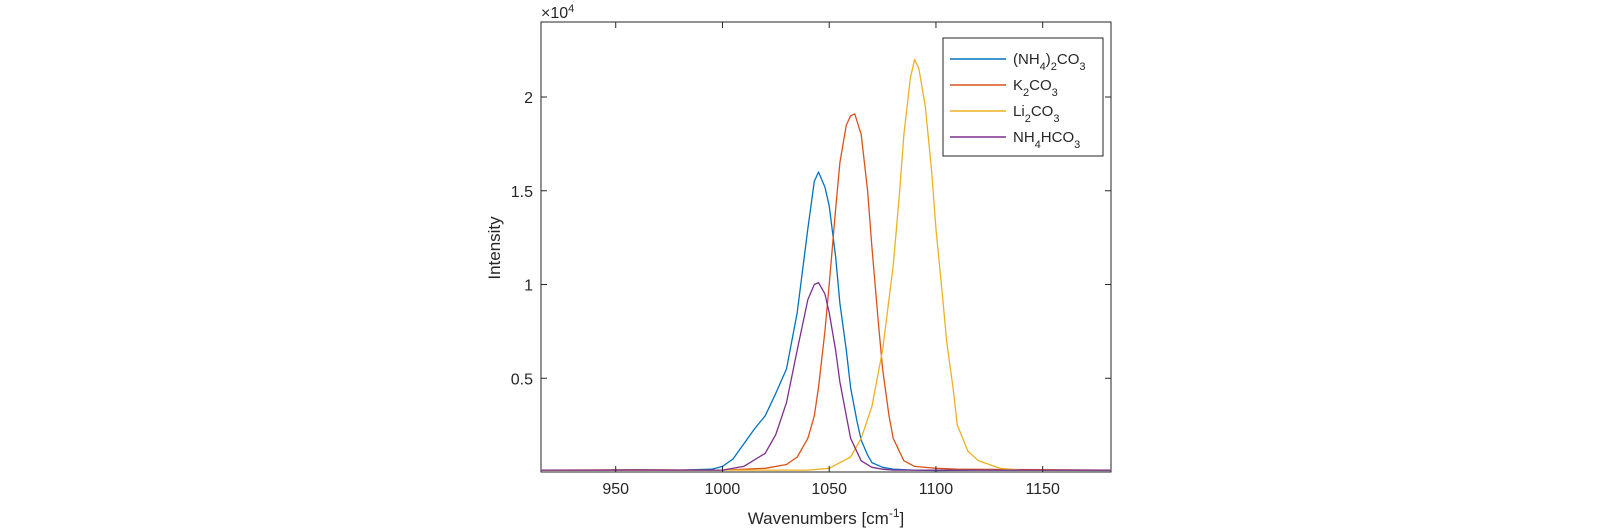  I want to click on x-tick-label-4: 1150, so click(1042, 489).